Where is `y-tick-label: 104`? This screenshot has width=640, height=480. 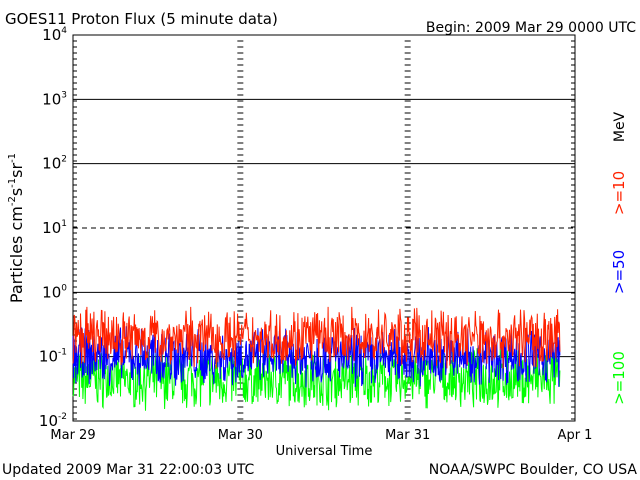 y-tick-label: 104 is located at coordinates (54, 35).